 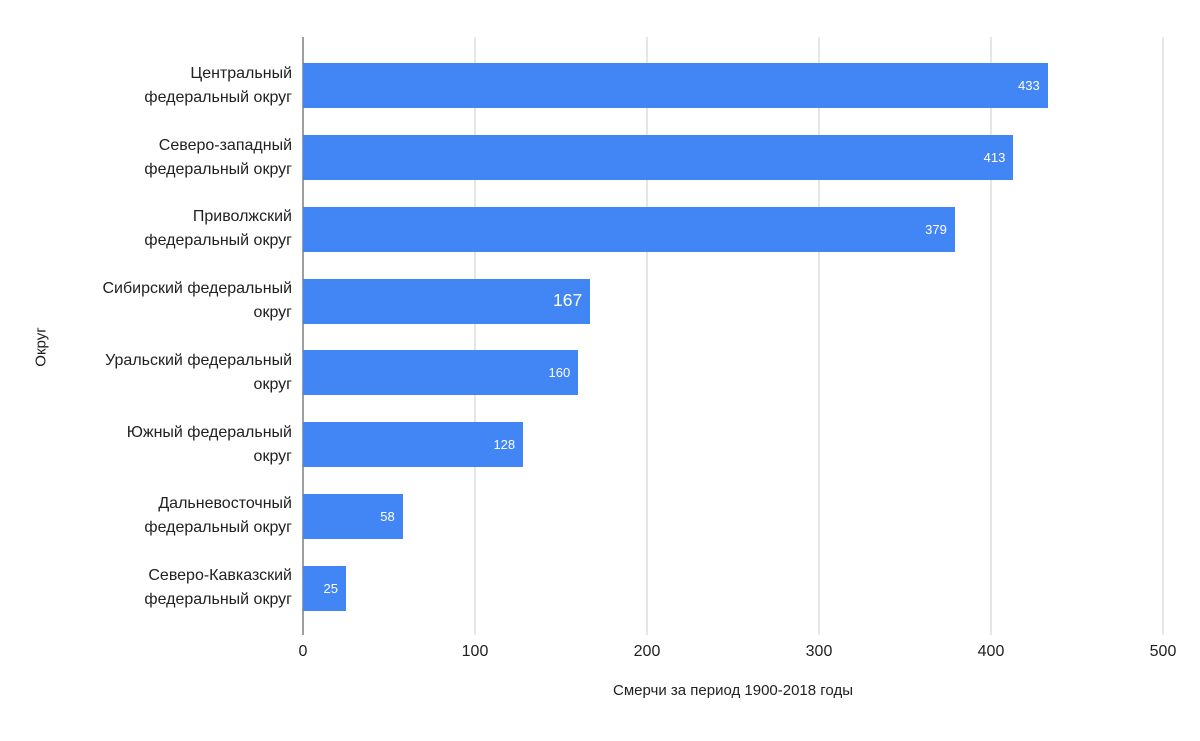 What do you see at coordinates (413, 445) in the screenshot?
I see `bar-6: 128` at bounding box center [413, 445].